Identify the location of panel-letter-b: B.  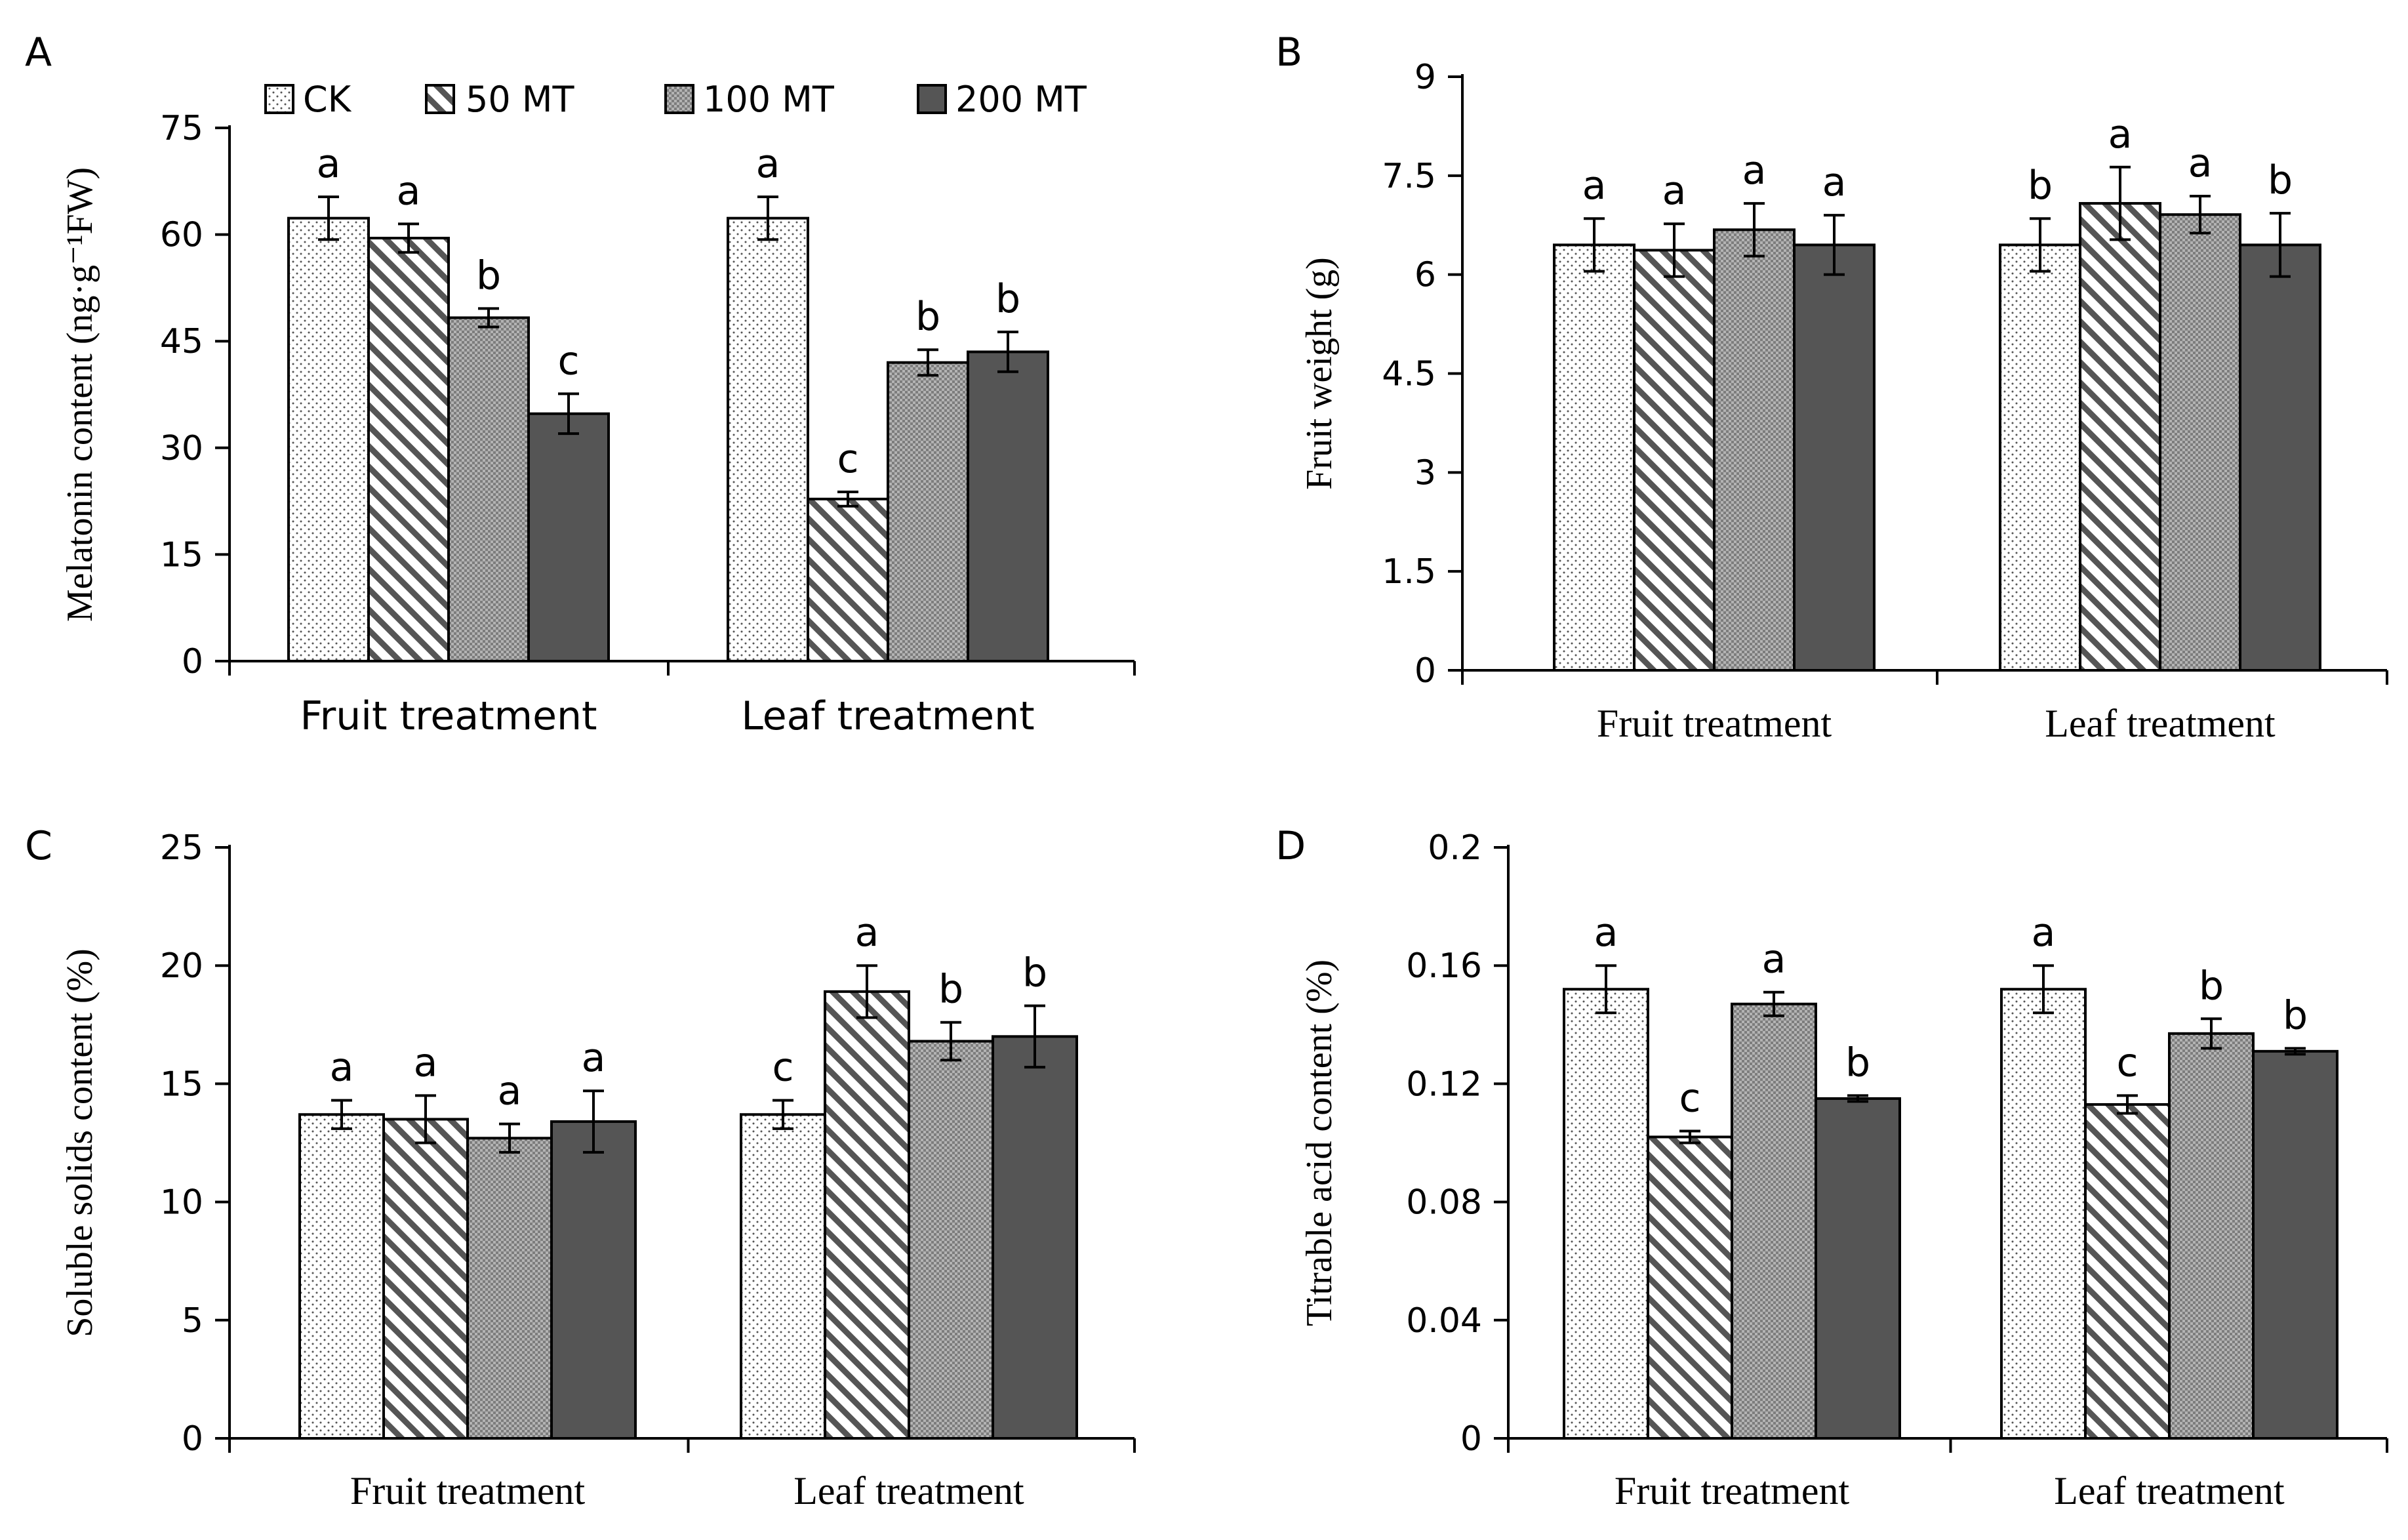
(1289, 52).